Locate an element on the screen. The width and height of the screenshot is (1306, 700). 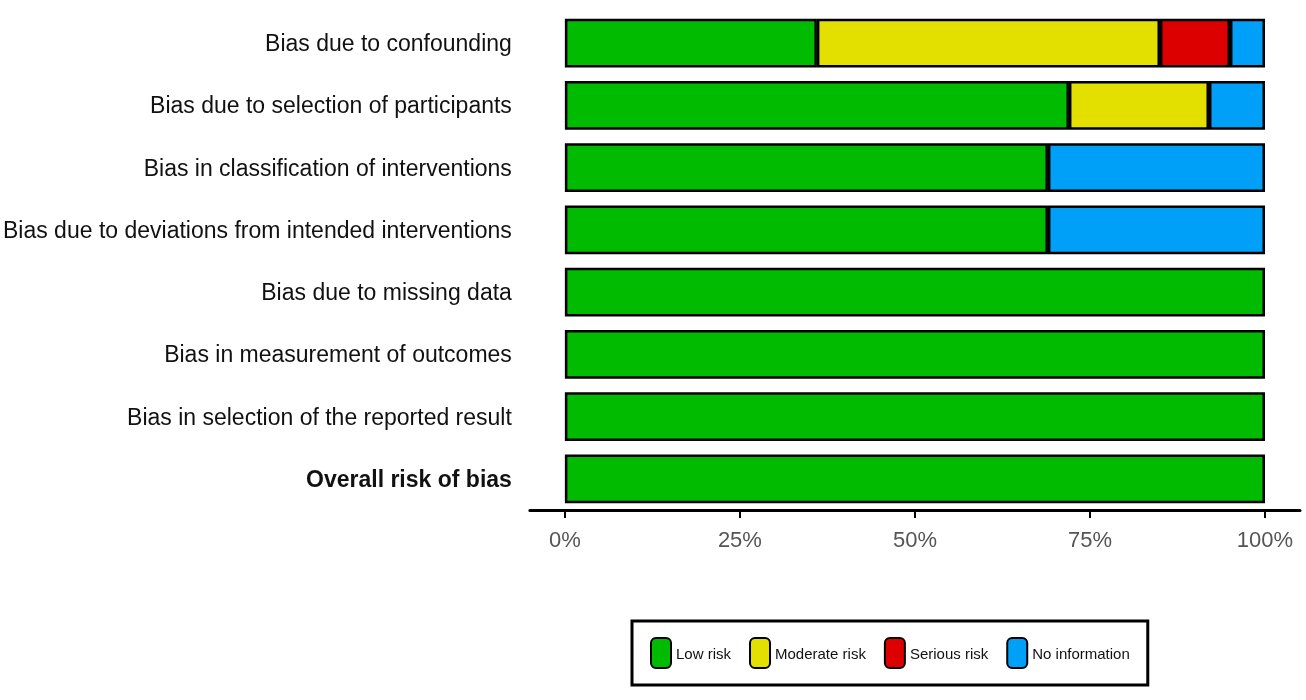
y-tick-label: Overall risk of bias is located at coordinates (409, 478).